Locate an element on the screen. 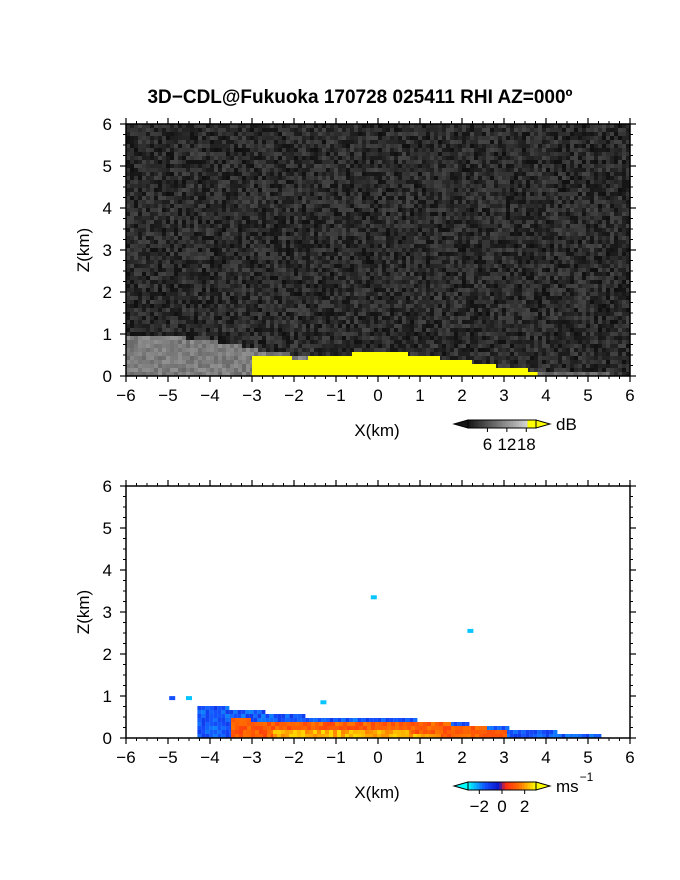  x-tick-label: −2 is located at coordinates (293, 395).